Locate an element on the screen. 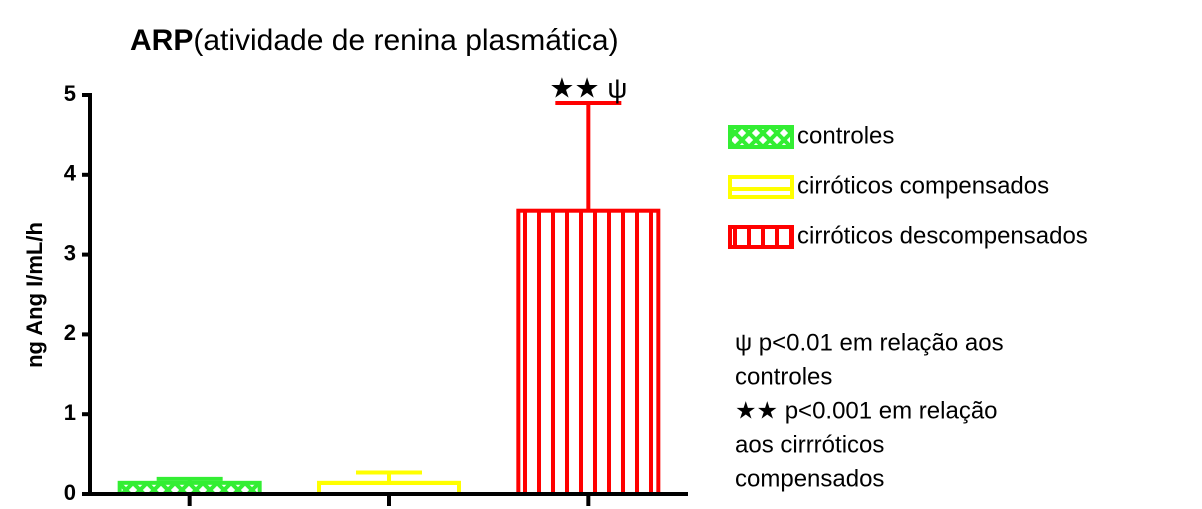 This screenshot has height=509, width=1202. title-rest: (atividade de renina plasmática) is located at coordinates (405, 40).